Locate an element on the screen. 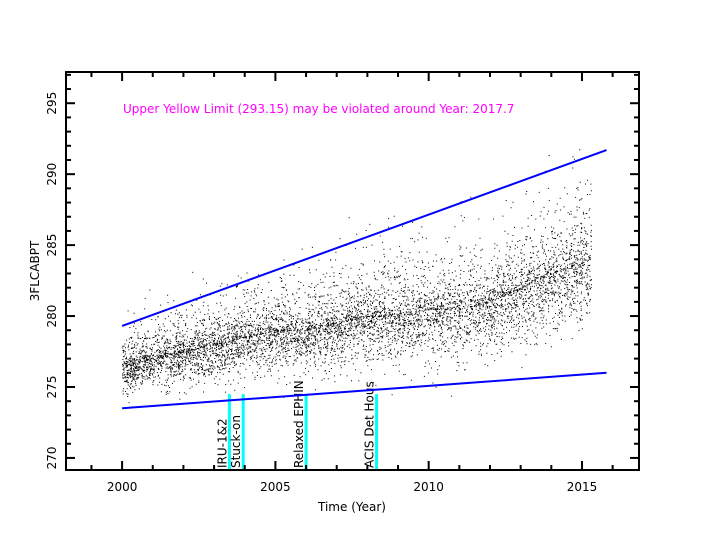  y-tick-label: 270 is located at coordinates (52, 457).